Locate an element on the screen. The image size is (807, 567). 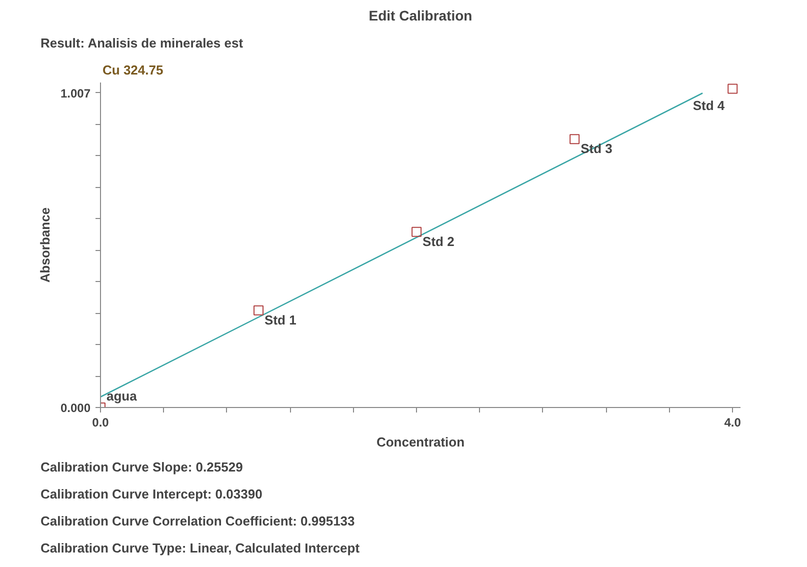
x-tick-label: 0.0 is located at coordinates (101, 423).